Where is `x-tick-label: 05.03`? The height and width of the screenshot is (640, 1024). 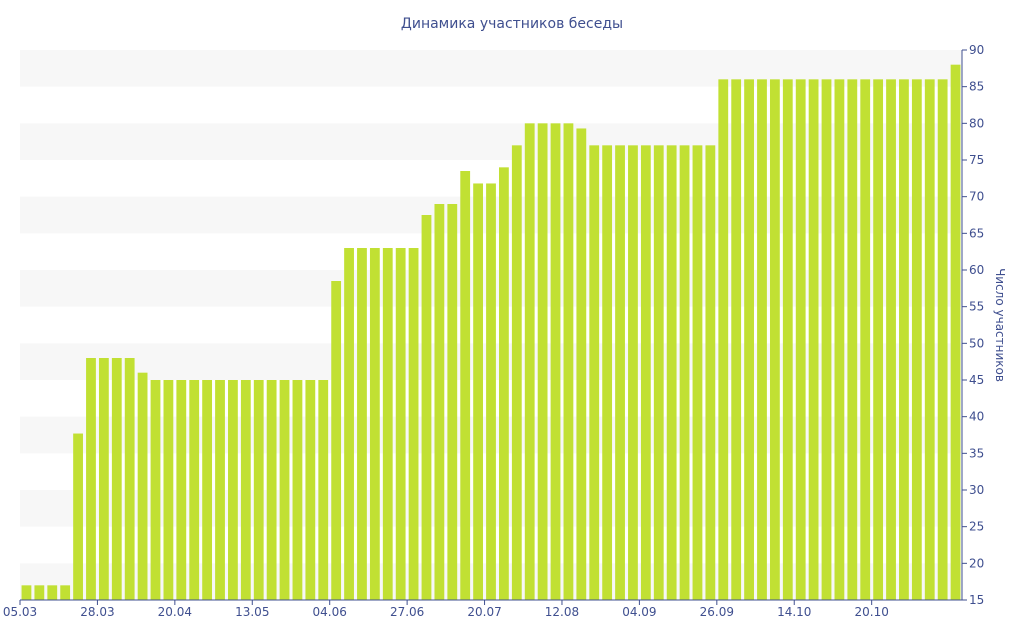 x-tick-label: 05.03 is located at coordinates (20, 612).